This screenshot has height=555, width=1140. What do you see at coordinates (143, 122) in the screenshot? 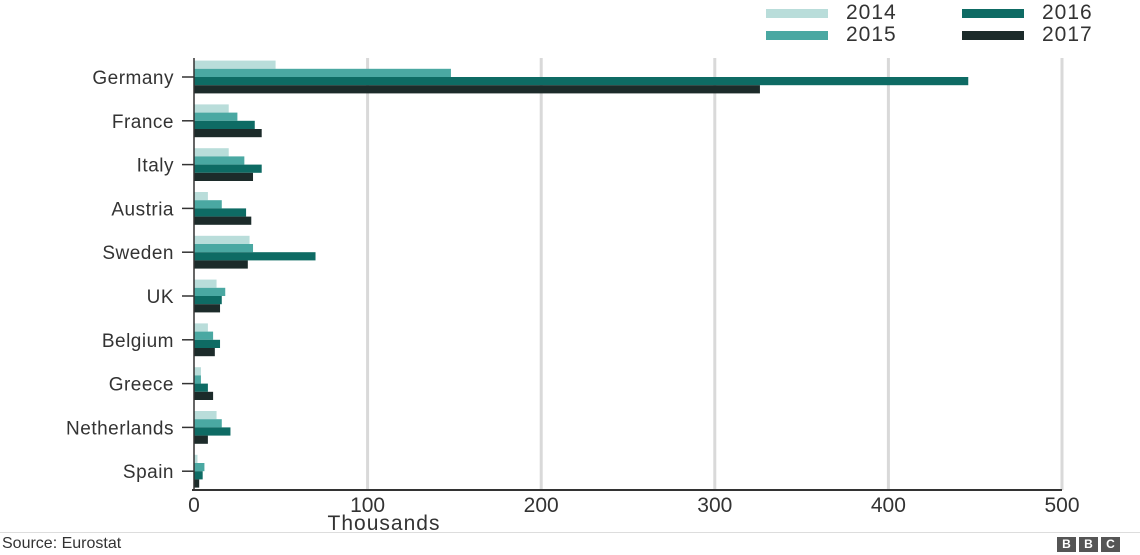
I see `category-label: France` at bounding box center [143, 122].